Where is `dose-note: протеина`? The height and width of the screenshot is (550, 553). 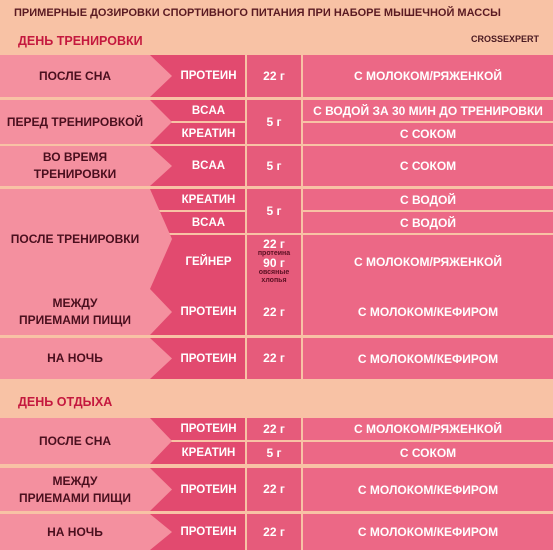
dose-note: протеина is located at coordinates (274, 253).